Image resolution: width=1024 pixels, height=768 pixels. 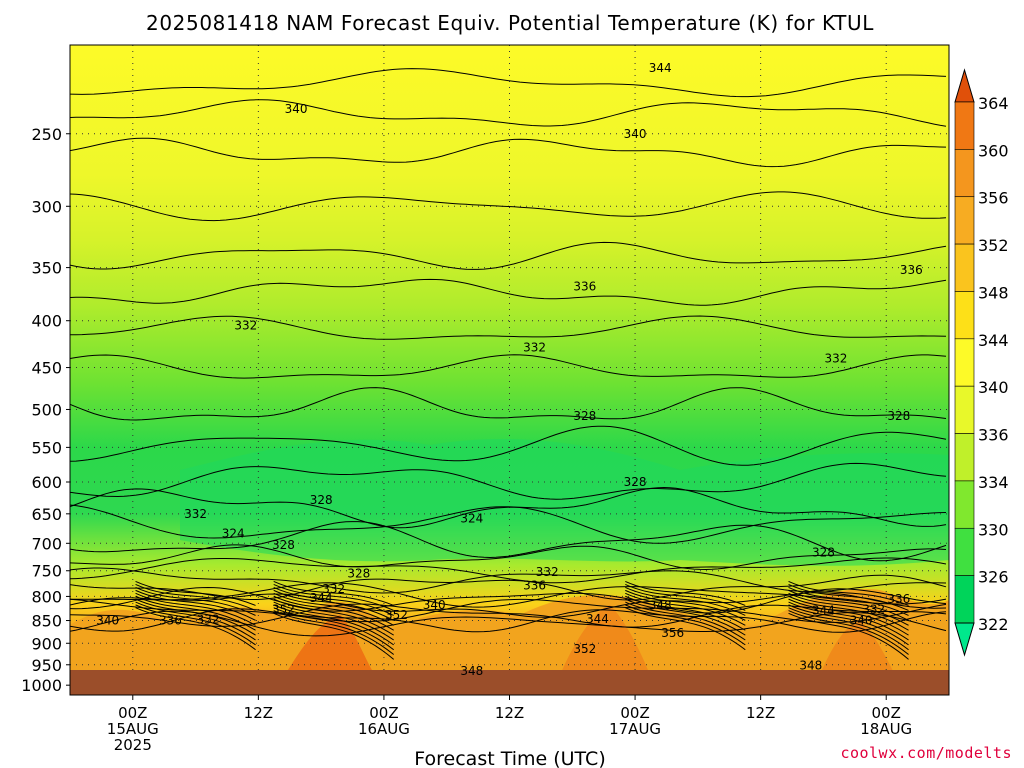 What do you see at coordinates (41, 685) in the screenshot?
I see `y-tick-label: 1000` at bounding box center [41, 685].